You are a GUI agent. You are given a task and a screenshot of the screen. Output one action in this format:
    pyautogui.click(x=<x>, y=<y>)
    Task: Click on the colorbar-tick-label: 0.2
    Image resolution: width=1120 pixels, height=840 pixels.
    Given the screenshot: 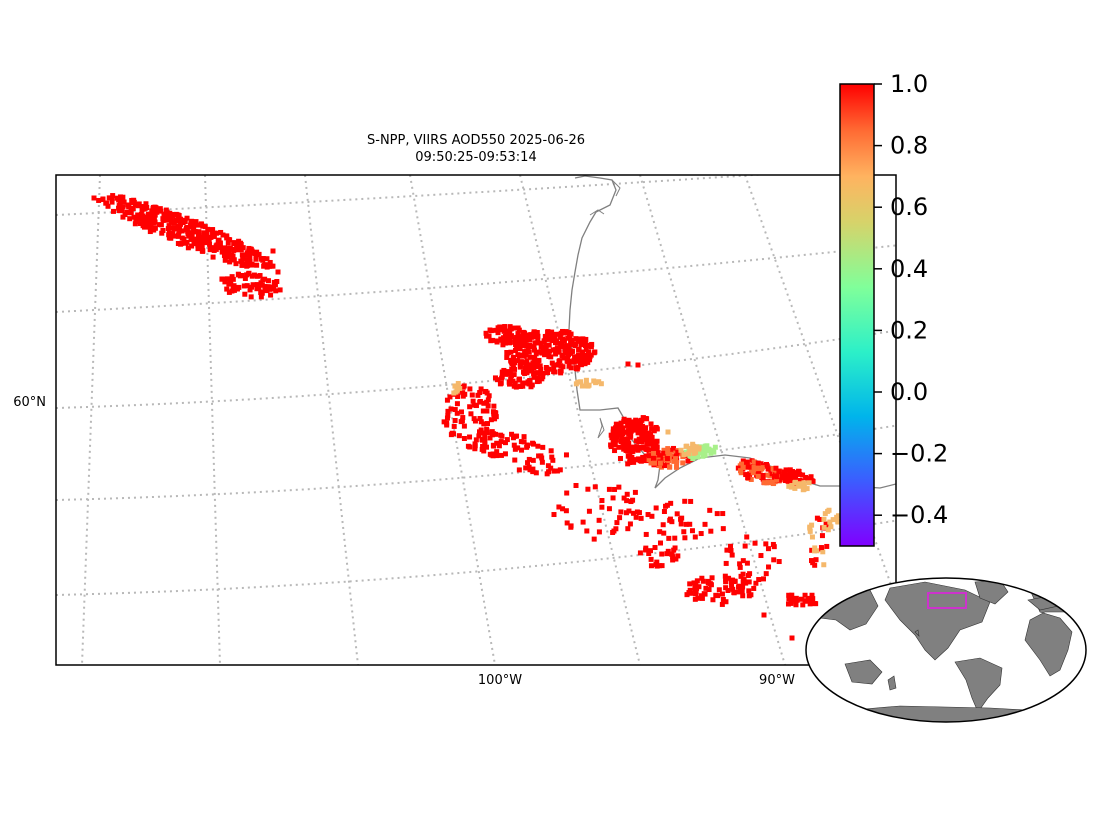 What is the action you would take?
    pyautogui.click(x=909, y=330)
    